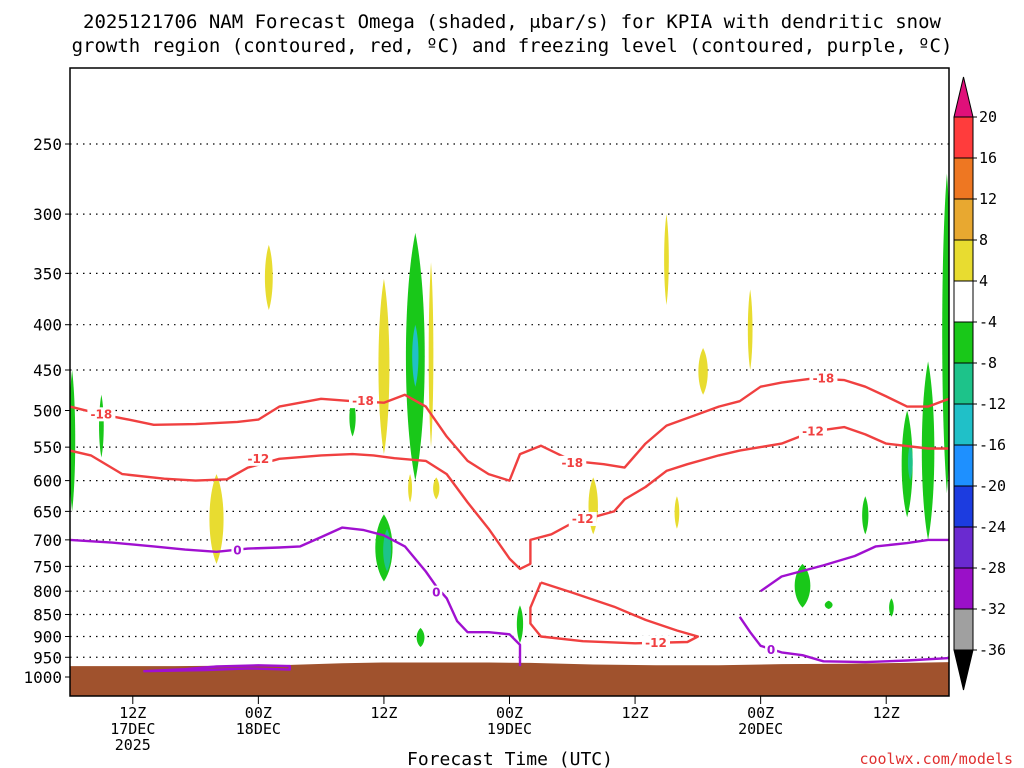 This screenshot has height=768, width=1024. I want to click on y-tick-label-900: 900, so click(47, 636).